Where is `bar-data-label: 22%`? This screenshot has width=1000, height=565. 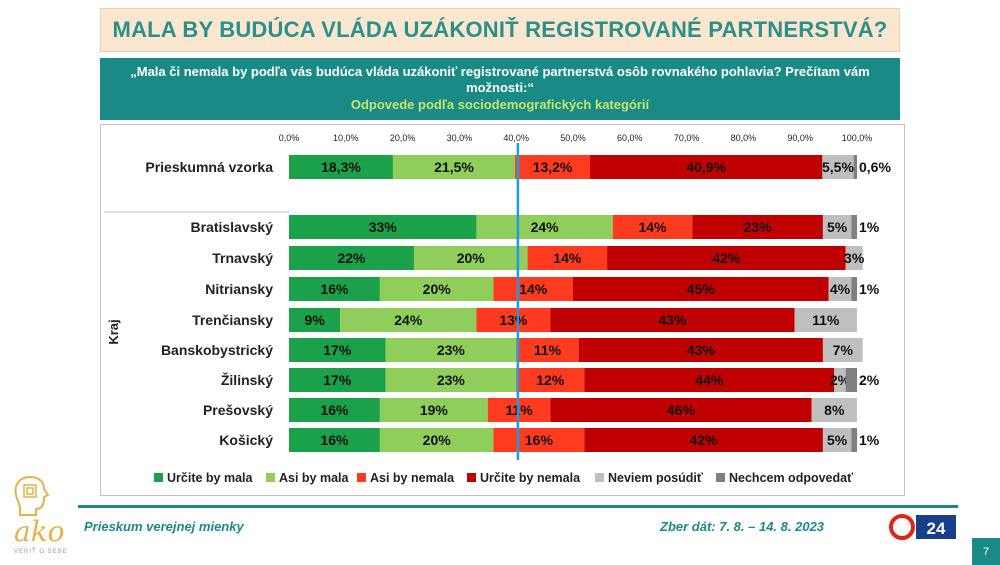 bar-data-label: 22% is located at coordinates (351, 258).